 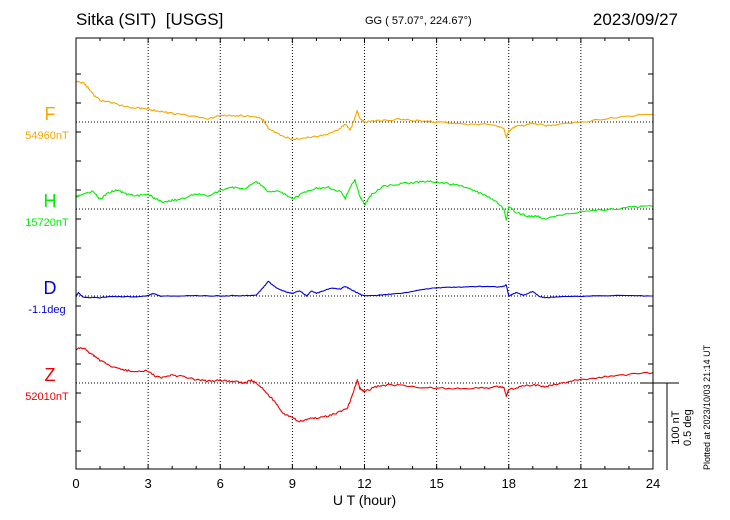 What do you see at coordinates (509, 483) in the screenshot?
I see `x-tick-label: 18` at bounding box center [509, 483].